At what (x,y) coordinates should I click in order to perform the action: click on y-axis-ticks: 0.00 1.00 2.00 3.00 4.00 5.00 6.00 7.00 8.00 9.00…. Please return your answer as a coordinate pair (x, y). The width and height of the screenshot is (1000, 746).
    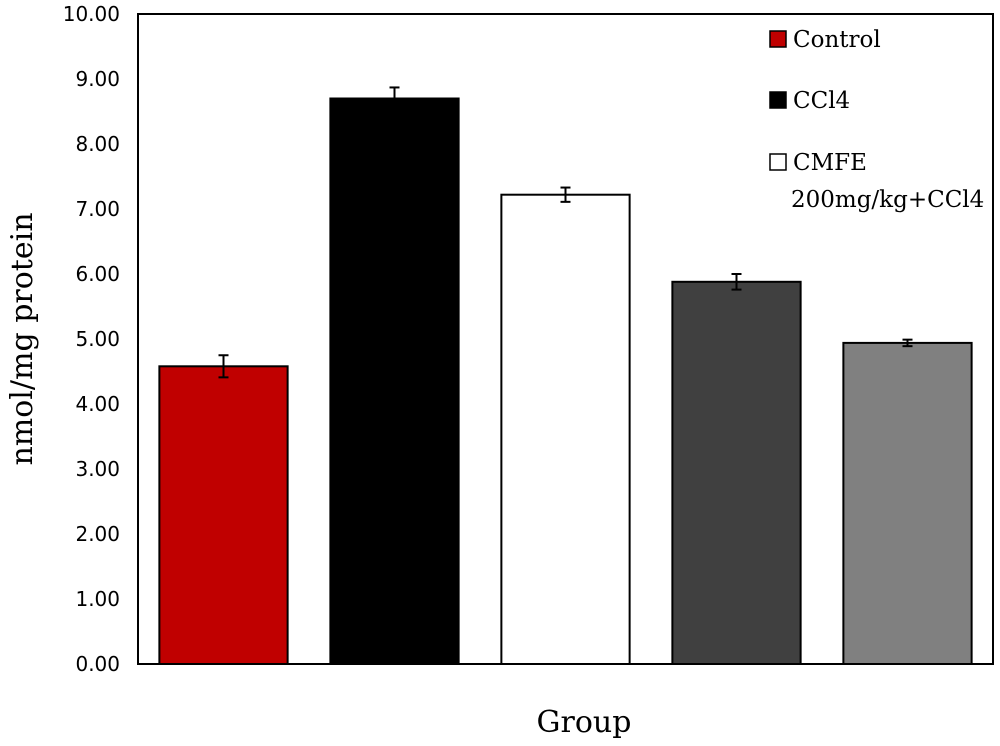
    Looking at the image, I should click on (91, 339).